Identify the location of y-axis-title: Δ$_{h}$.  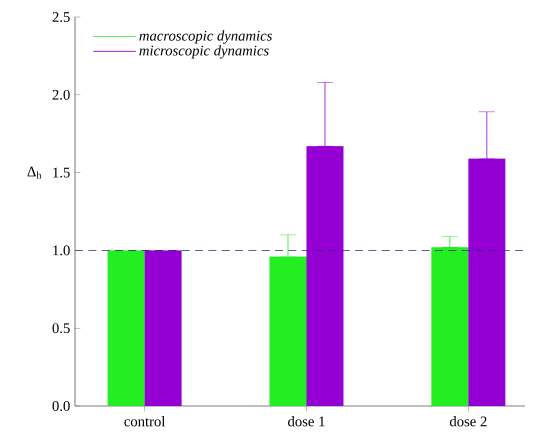
(34, 172).